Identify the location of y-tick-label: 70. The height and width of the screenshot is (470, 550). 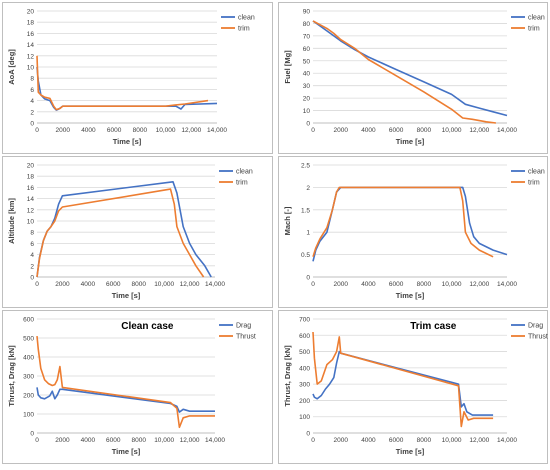
(307, 36).